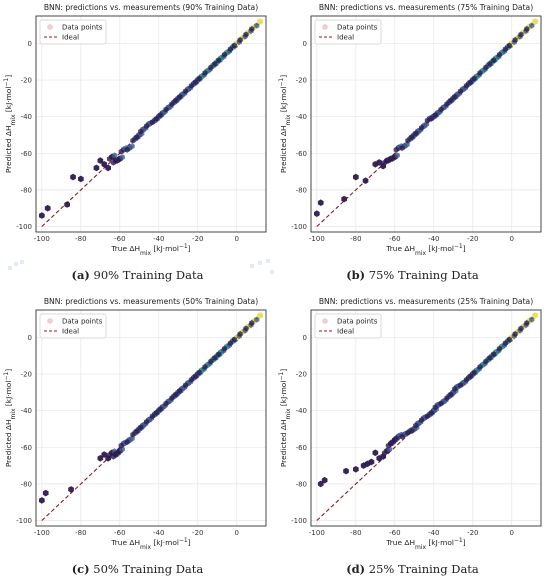 This screenshot has width=550, height=588. What do you see at coordinates (423, 275) in the screenshot?
I see `caption-b-text: 75% Training Data` at bounding box center [423, 275].